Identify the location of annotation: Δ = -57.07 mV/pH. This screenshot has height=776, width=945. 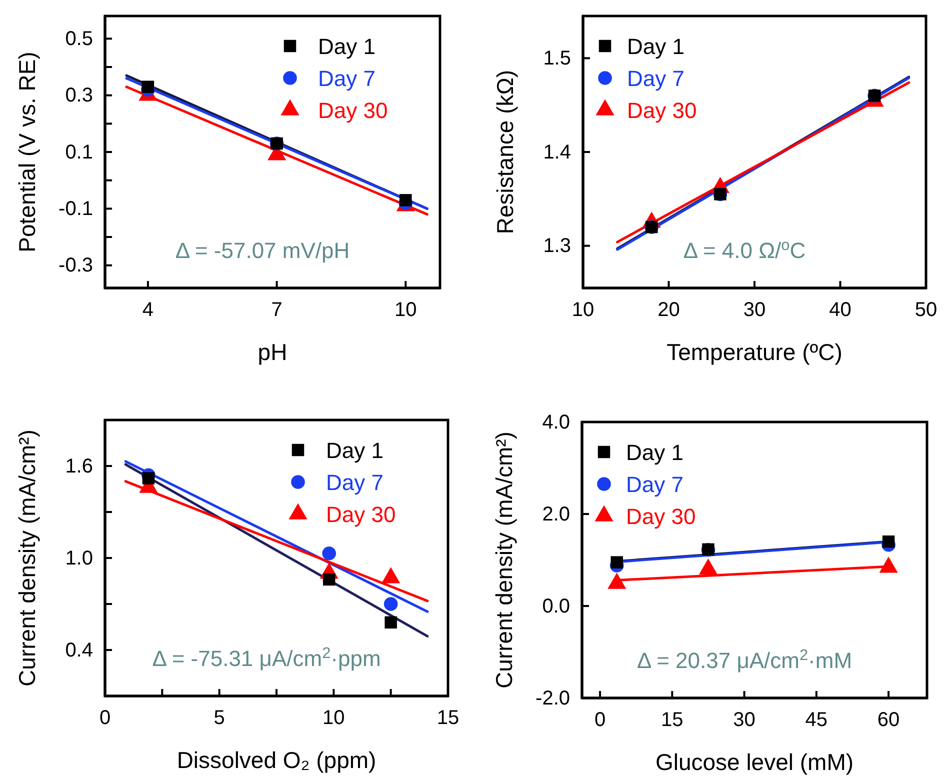
(262, 250).